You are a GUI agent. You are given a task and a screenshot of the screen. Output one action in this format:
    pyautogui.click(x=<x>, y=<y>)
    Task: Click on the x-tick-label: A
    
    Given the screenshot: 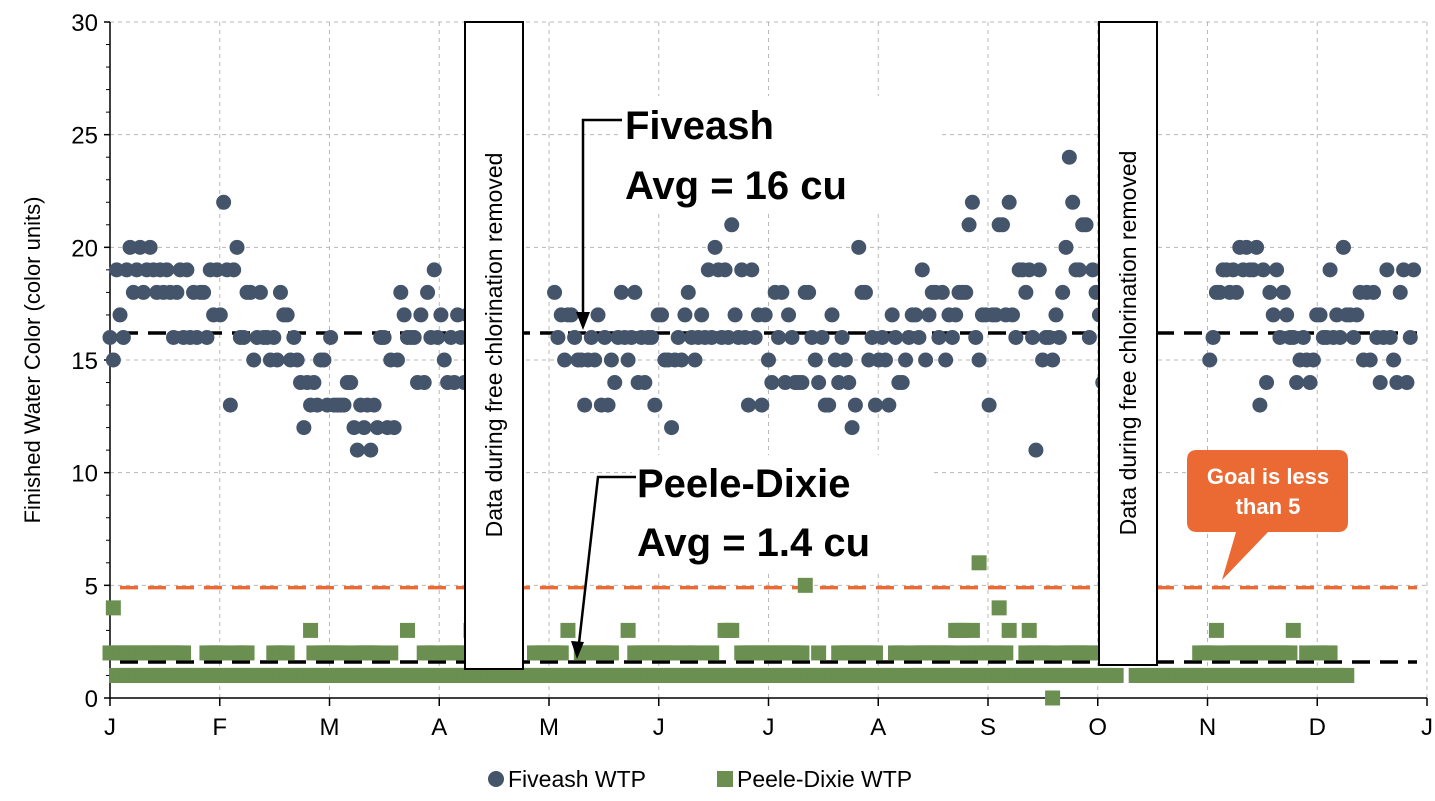 What is the action you would take?
    pyautogui.click(x=439, y=727)
    